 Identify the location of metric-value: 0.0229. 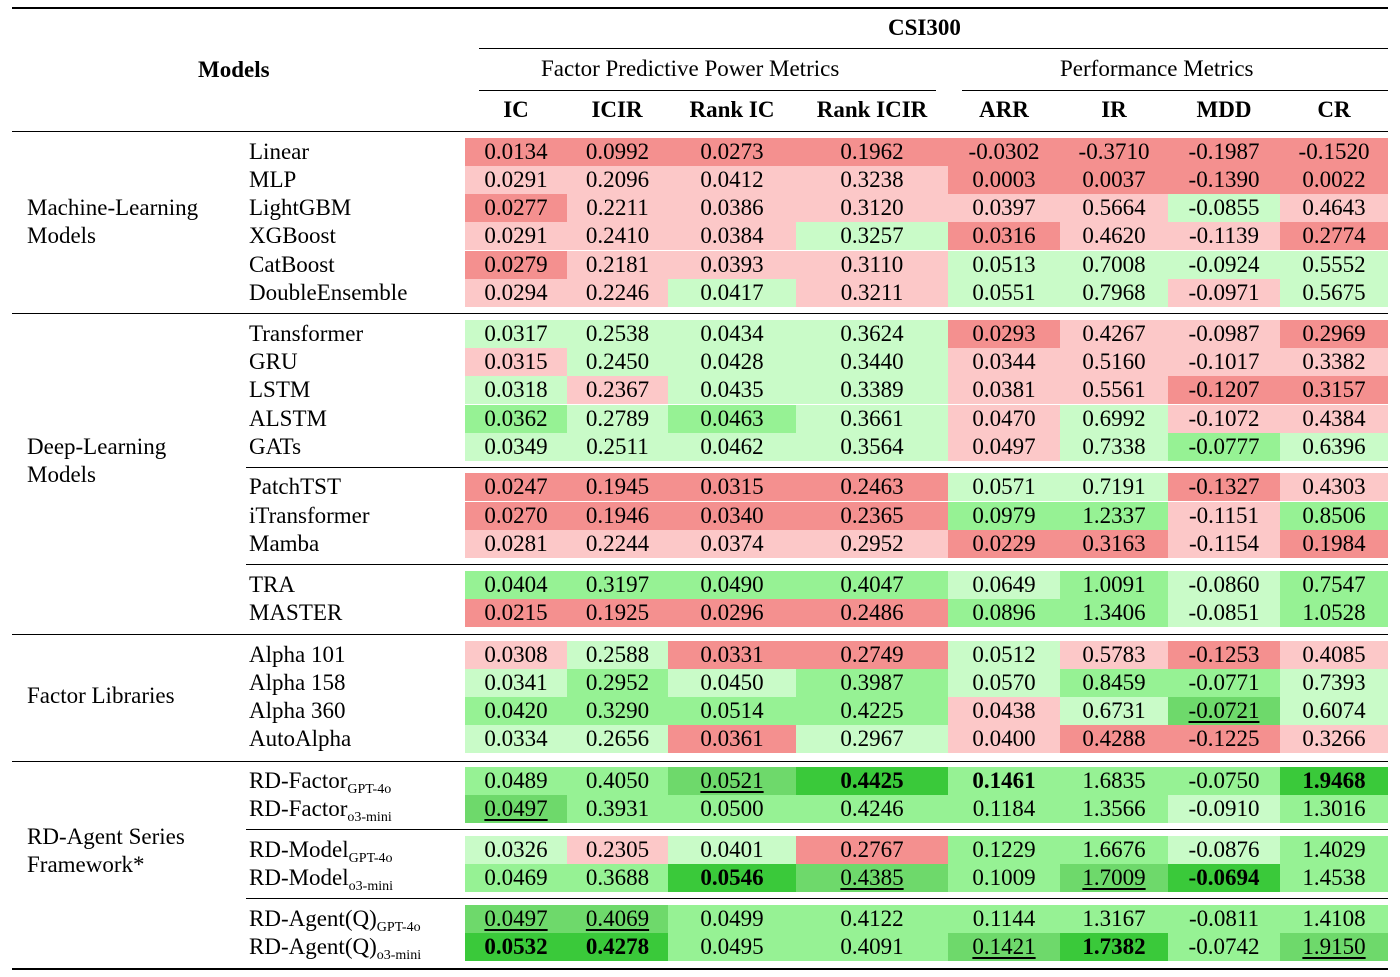
(1004, 543).